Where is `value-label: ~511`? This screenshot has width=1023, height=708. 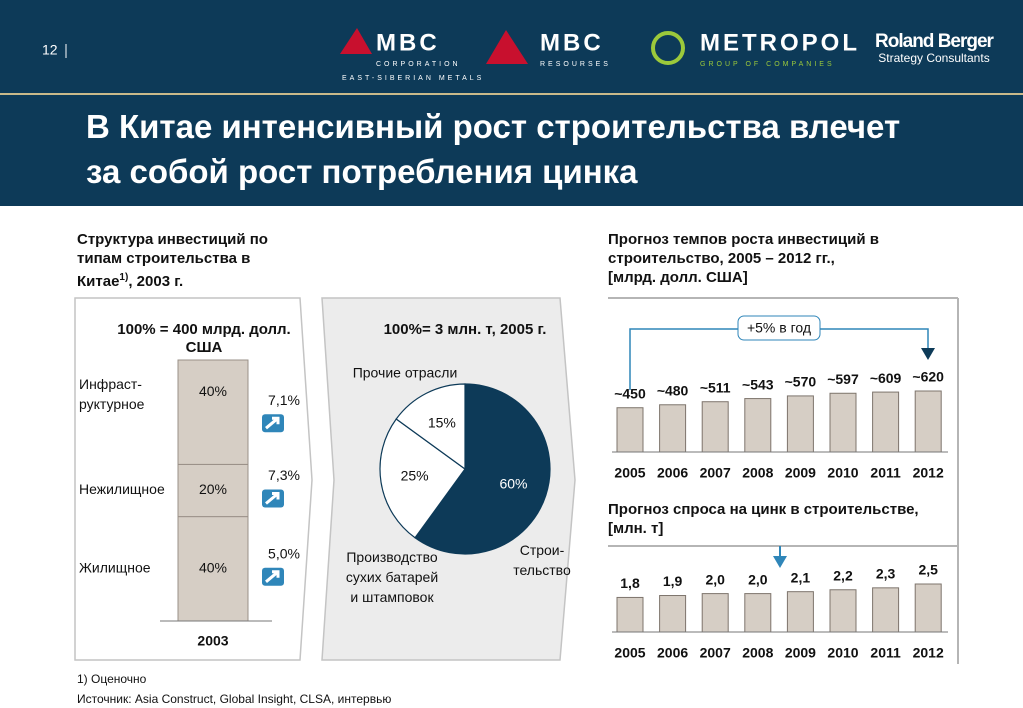
value-label: ~511 is located at coordinates (715, 387).